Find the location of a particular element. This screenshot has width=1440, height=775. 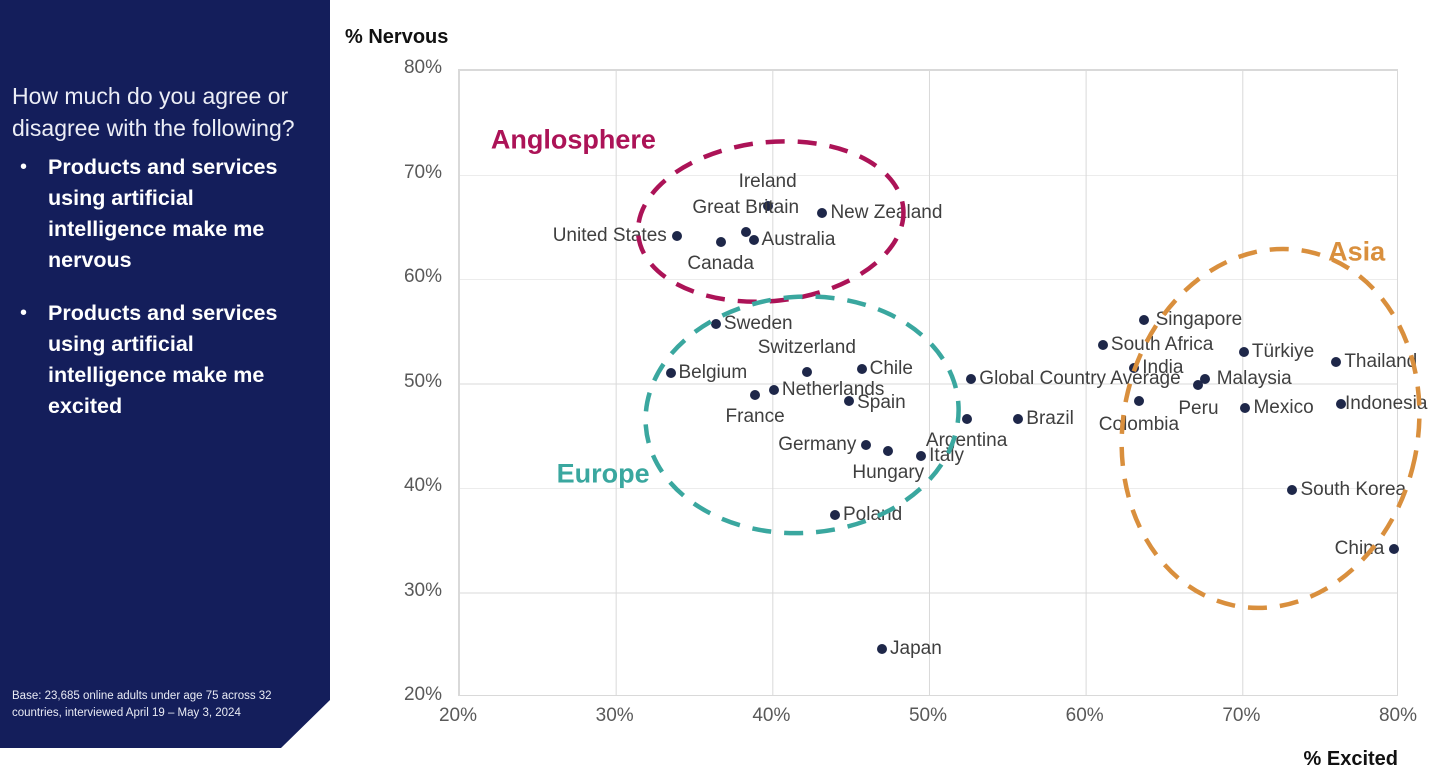

data-point-dot-hungary is located at coordinates (888, 451).